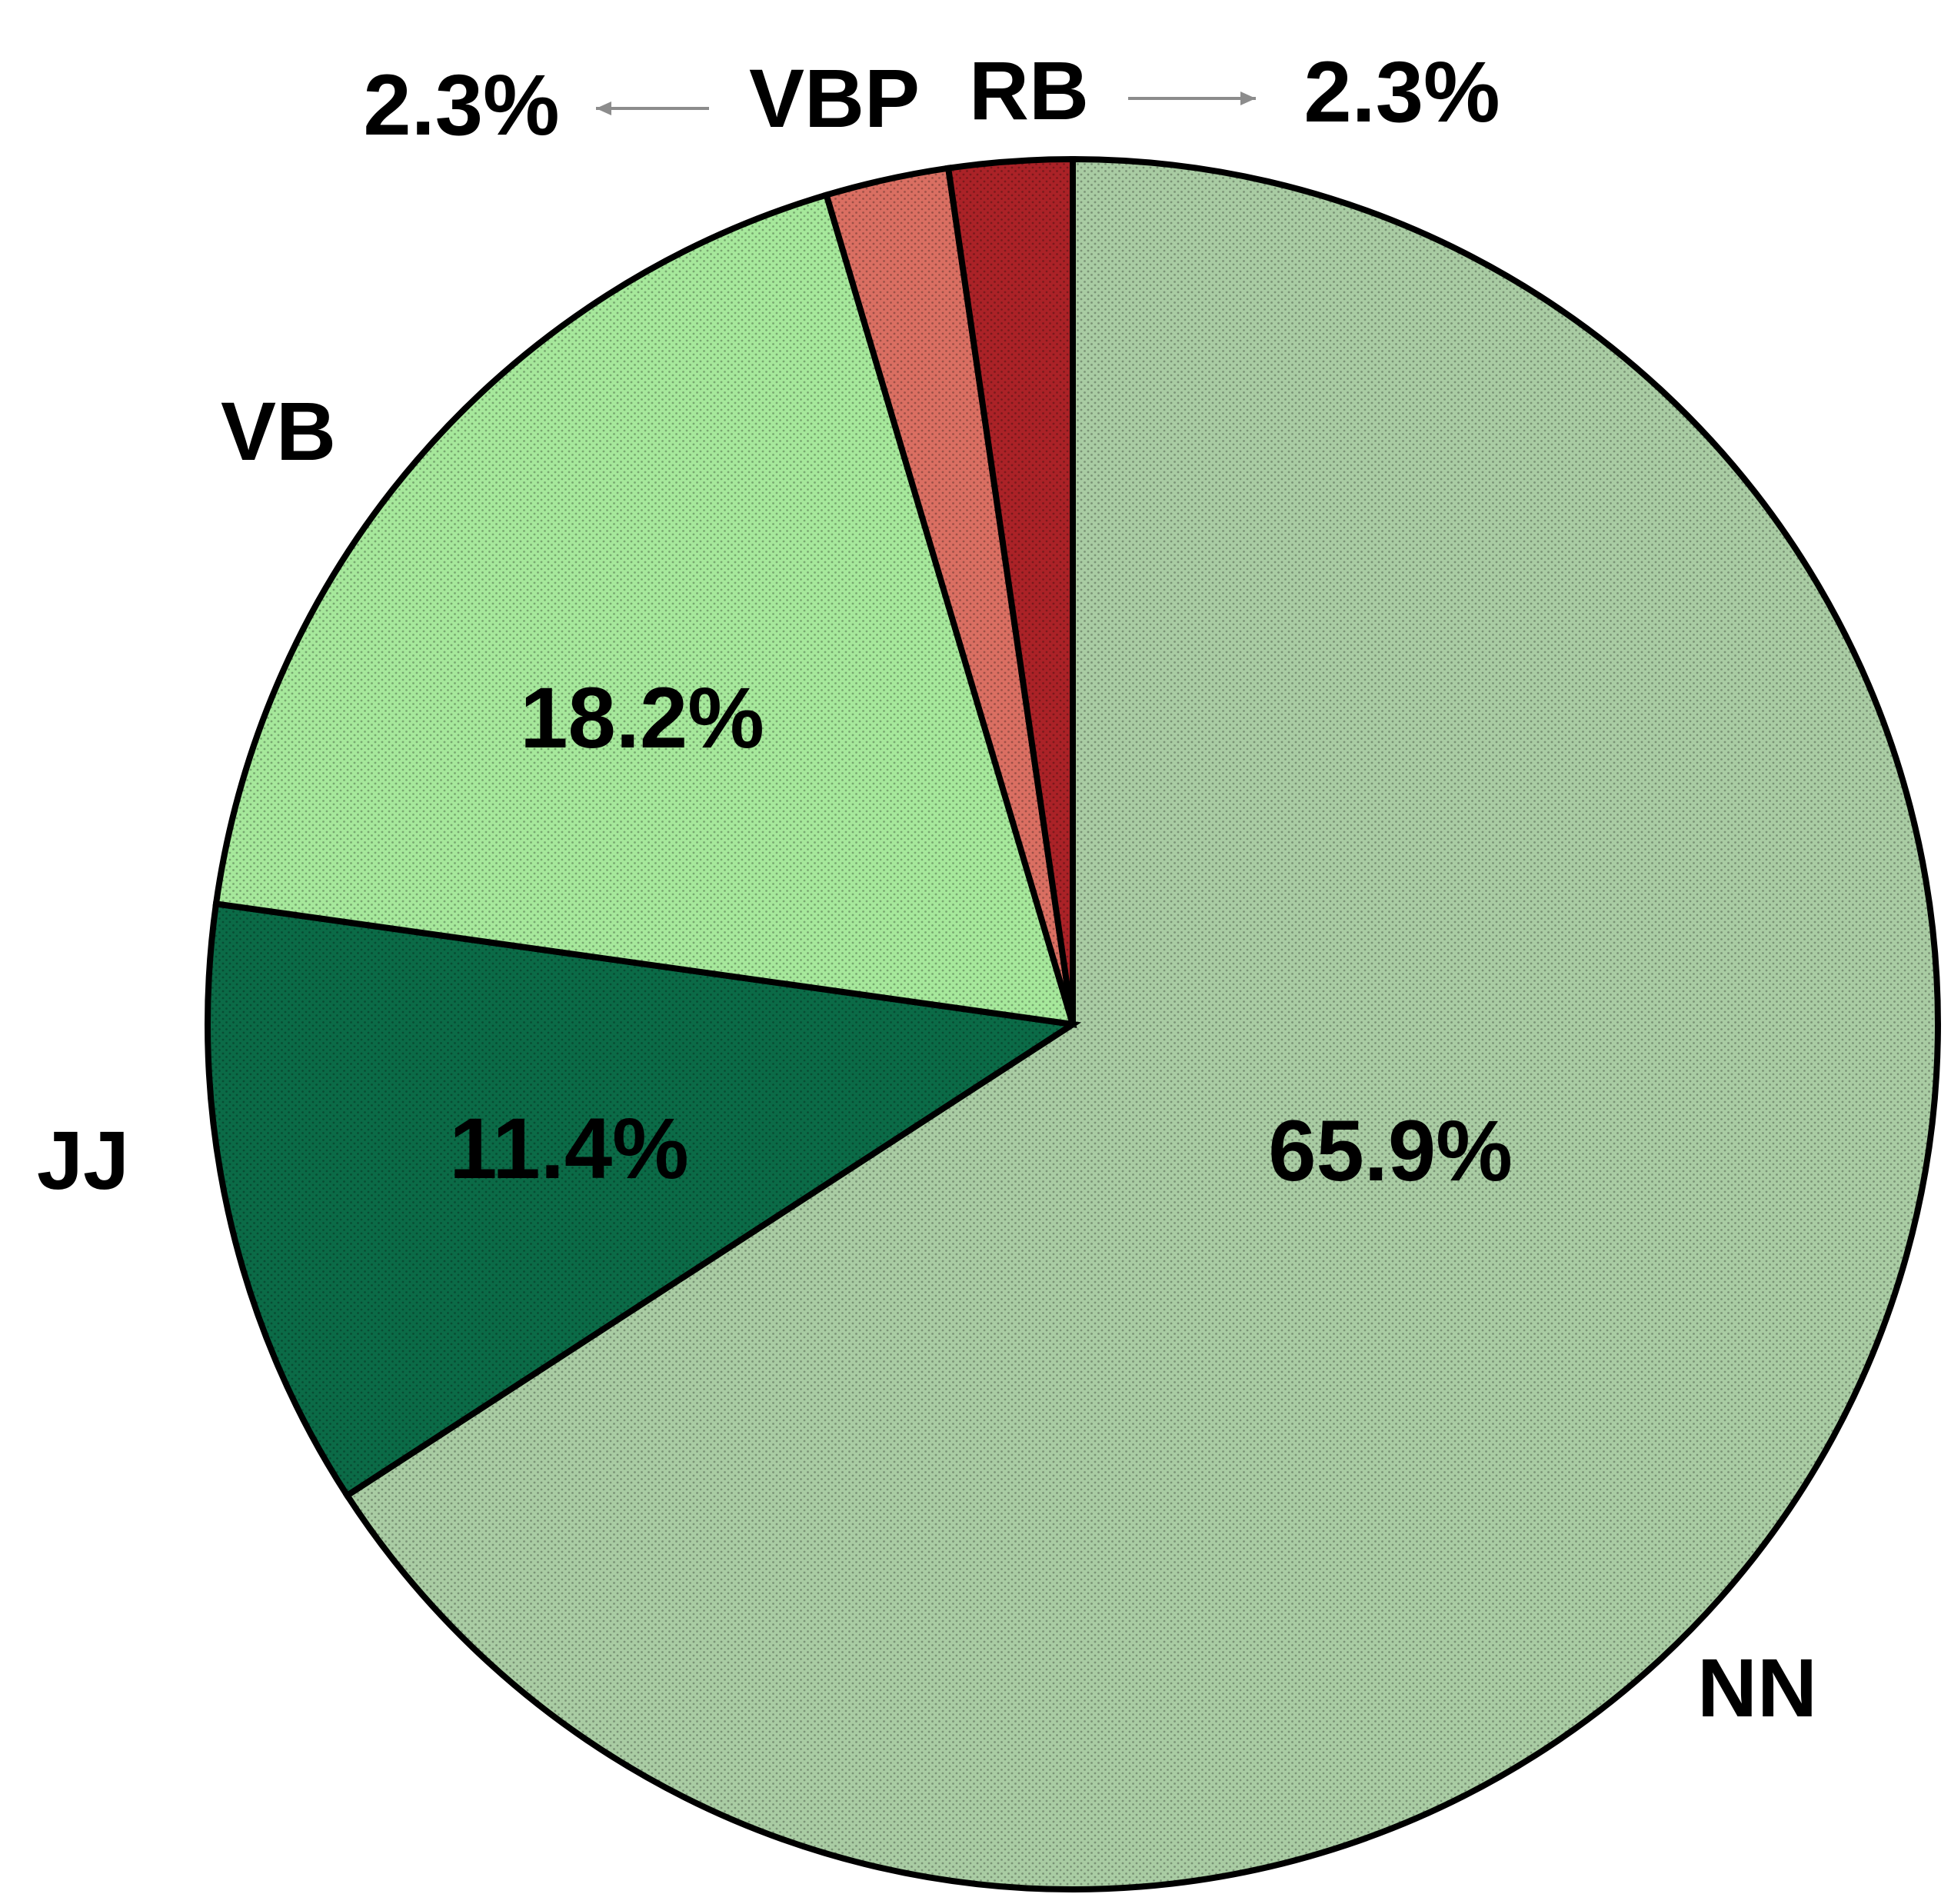 This screenshot has height=1904, width=1951. What do you see at coordinates (1029, 90) in the screenshot?
I see `category-label-rb: RB` at bounding box center [1029, 90].